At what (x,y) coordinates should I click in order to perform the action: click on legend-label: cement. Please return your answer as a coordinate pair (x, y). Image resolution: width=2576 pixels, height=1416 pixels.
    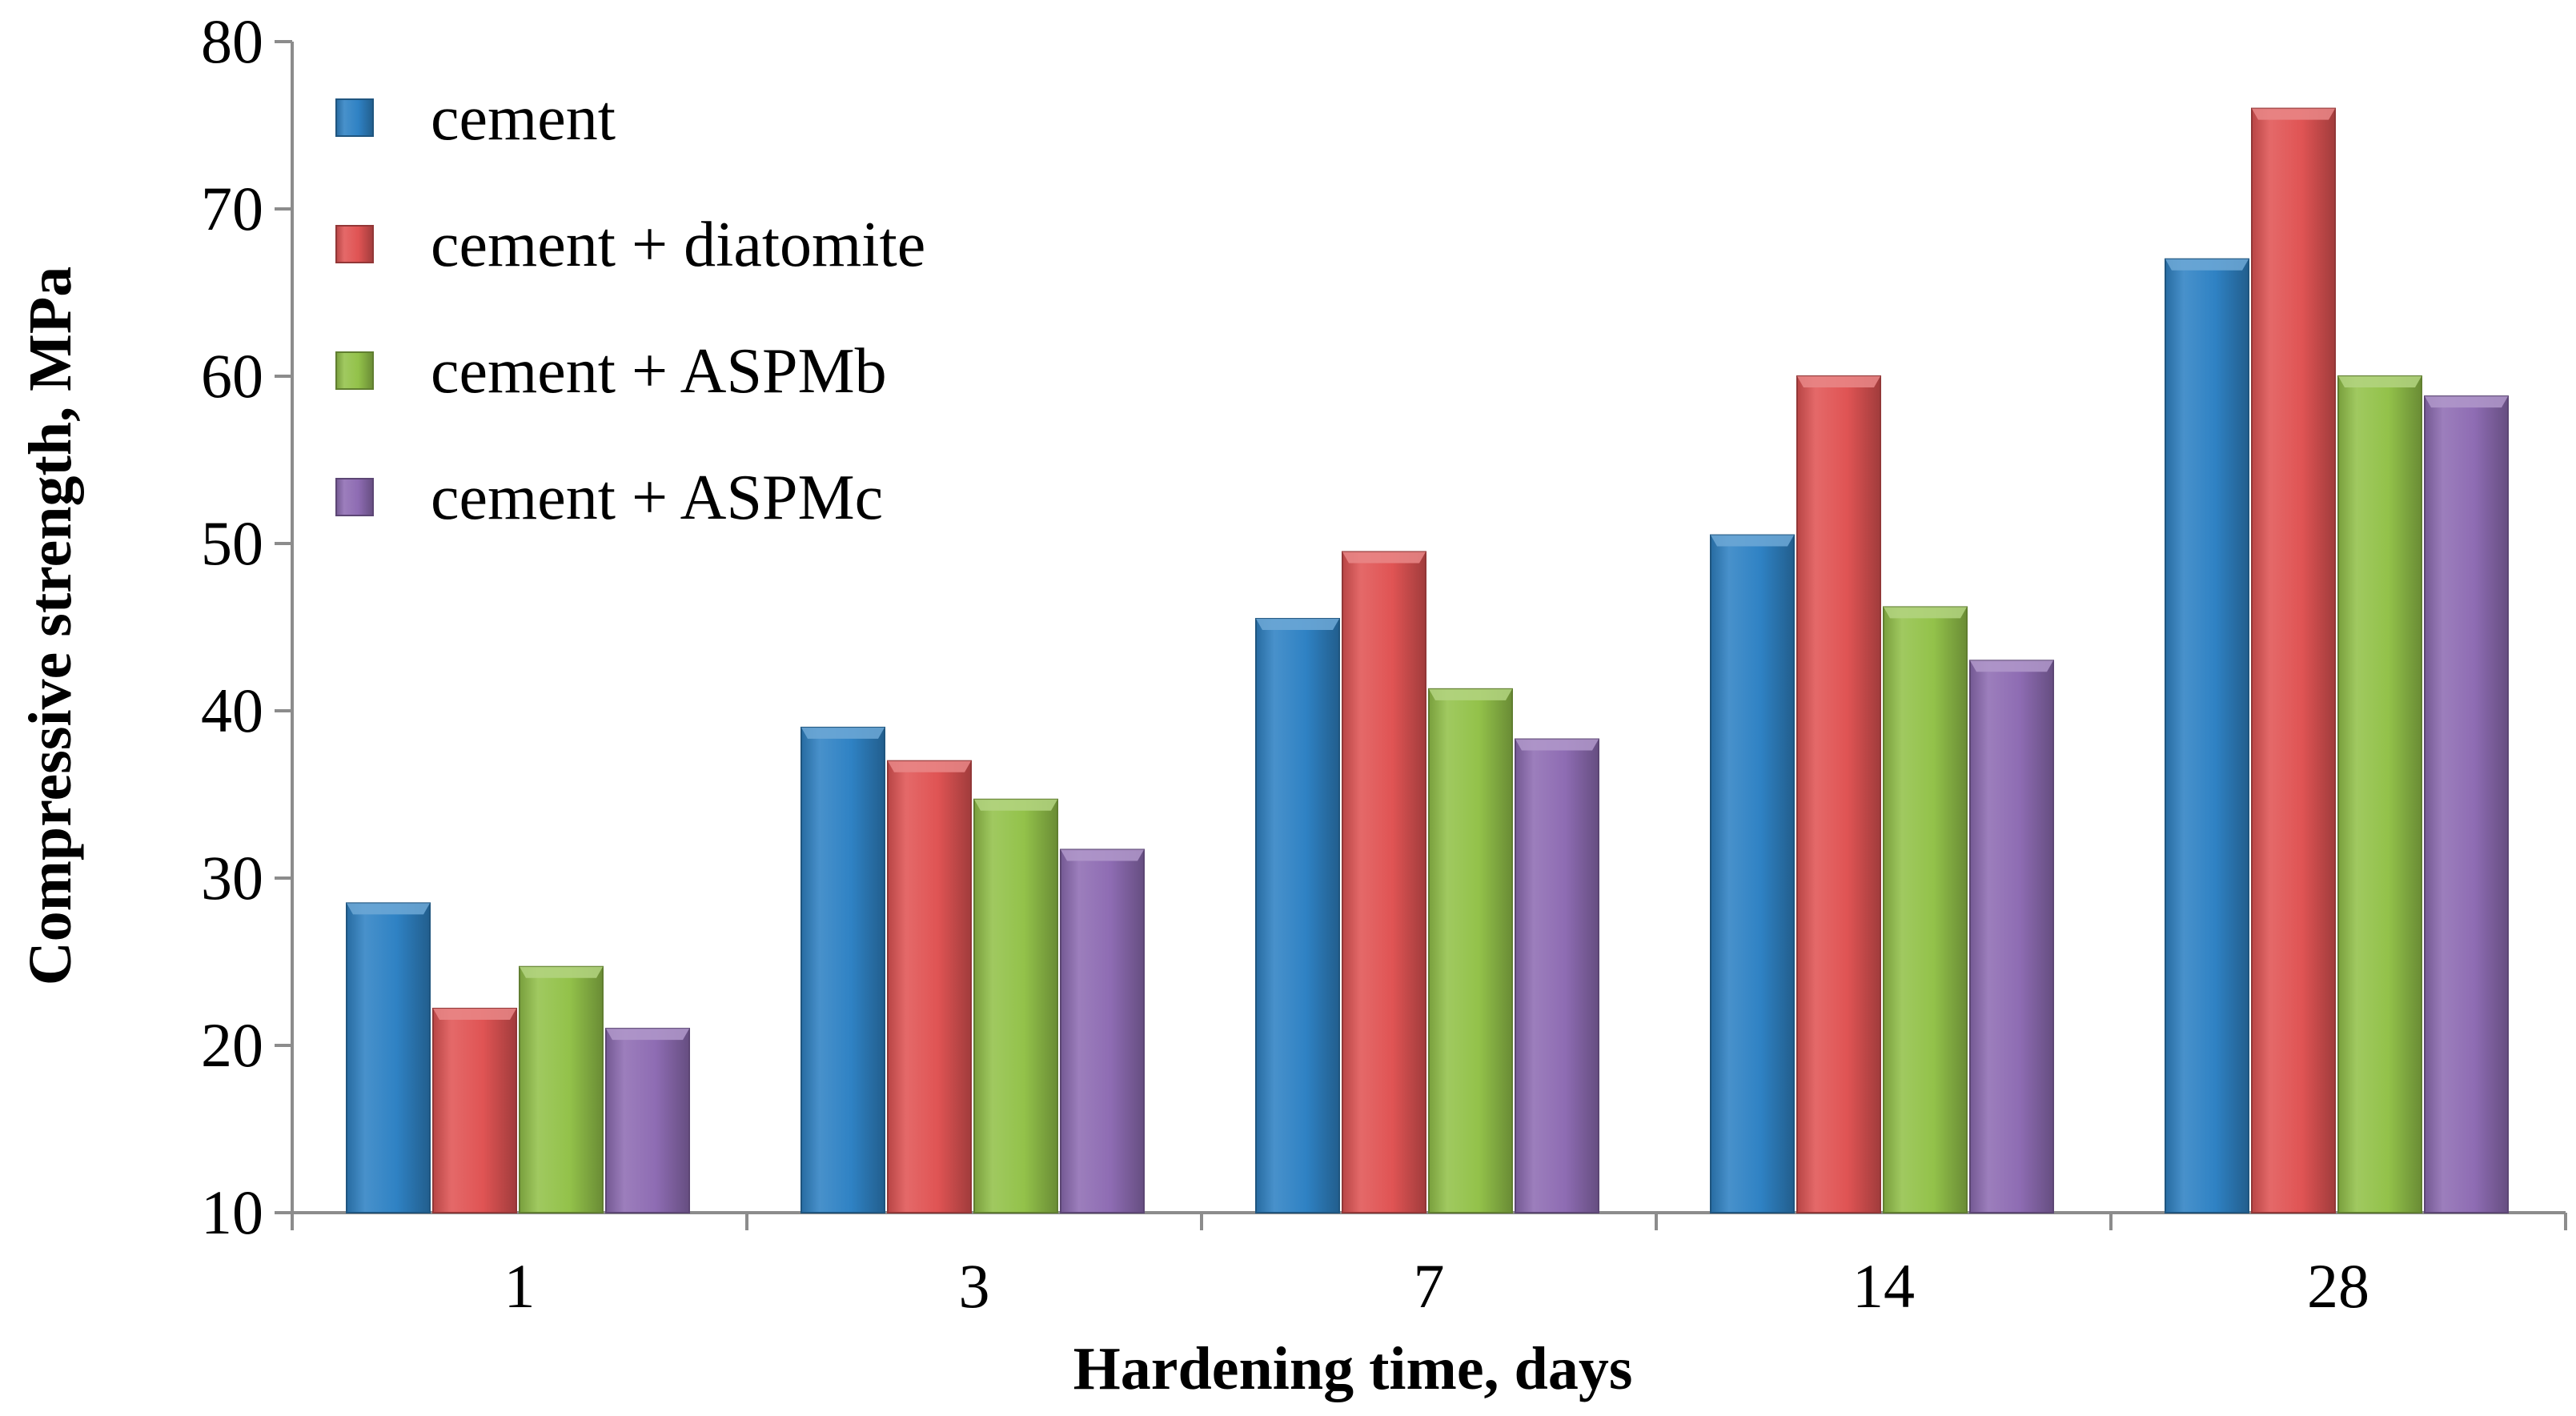
    Looking at the image, I should click on (523, 118).